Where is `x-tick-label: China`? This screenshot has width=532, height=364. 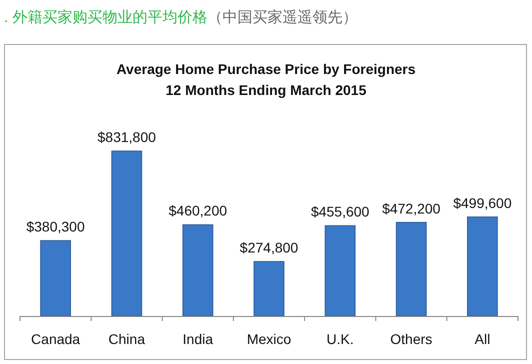 x-tick-label: China is located at coordinates (127, 339).